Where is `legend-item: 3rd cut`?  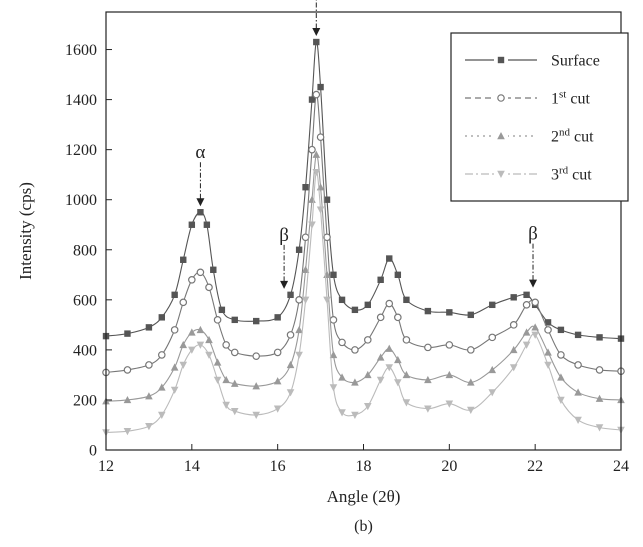 legend-item: 3rd cut is located at coordinates (528, 174).